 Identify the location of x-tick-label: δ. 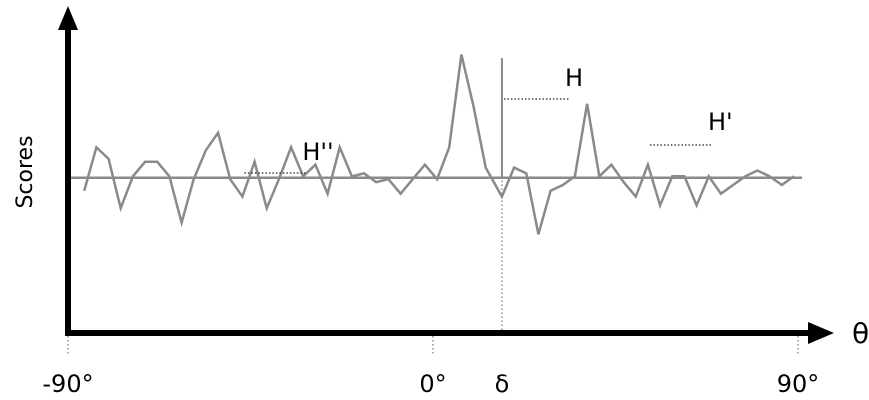
(502, 384).